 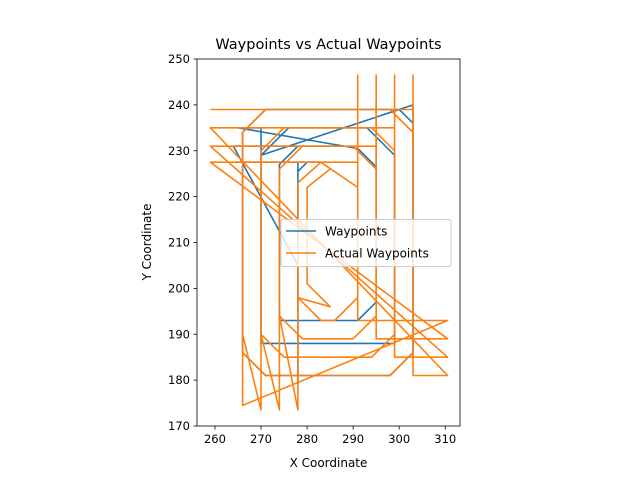 What do you see at coordinates (179, 288) in the screenshot?
I see `y-tick-label: 200` at bounding box center [179, 288].